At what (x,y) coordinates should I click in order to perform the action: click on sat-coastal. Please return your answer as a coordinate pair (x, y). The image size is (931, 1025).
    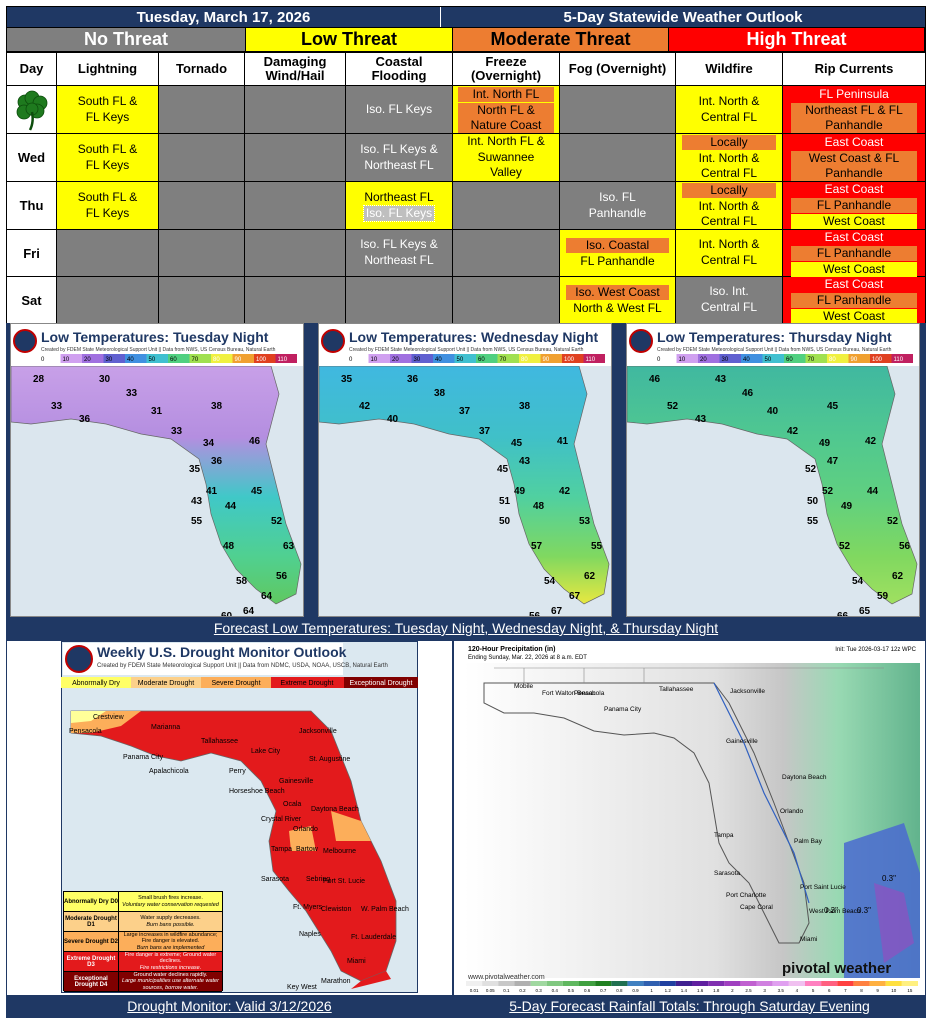
    Looking at the image, I should click on (399, 300).